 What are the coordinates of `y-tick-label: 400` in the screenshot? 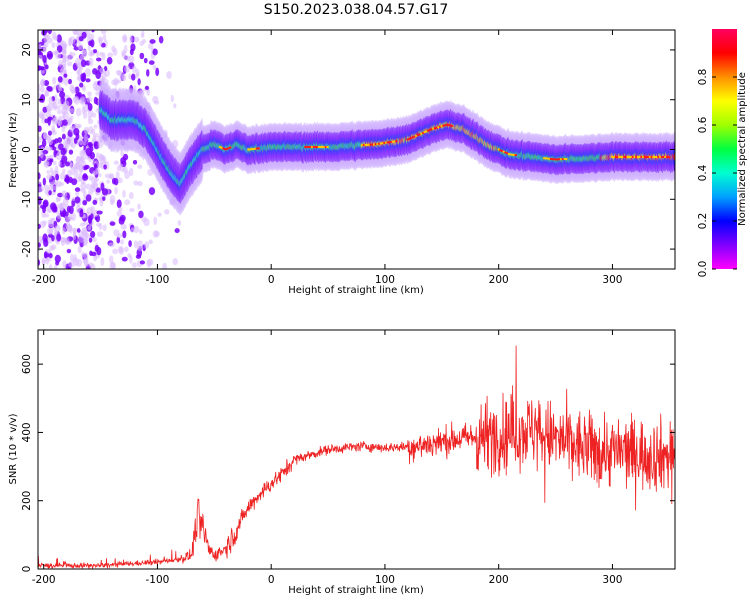 It's located at (27, 432).